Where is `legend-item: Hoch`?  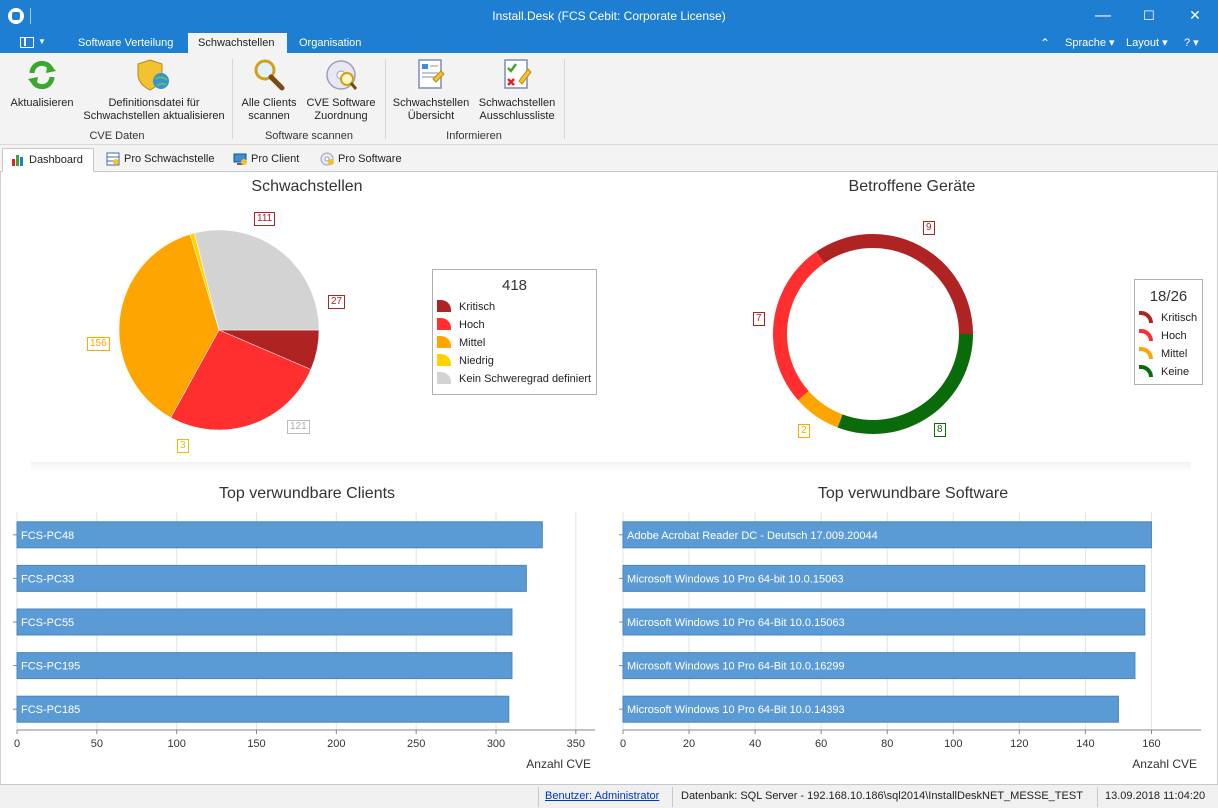
legend-item: Hoch is located at coordinates (1168, 336).